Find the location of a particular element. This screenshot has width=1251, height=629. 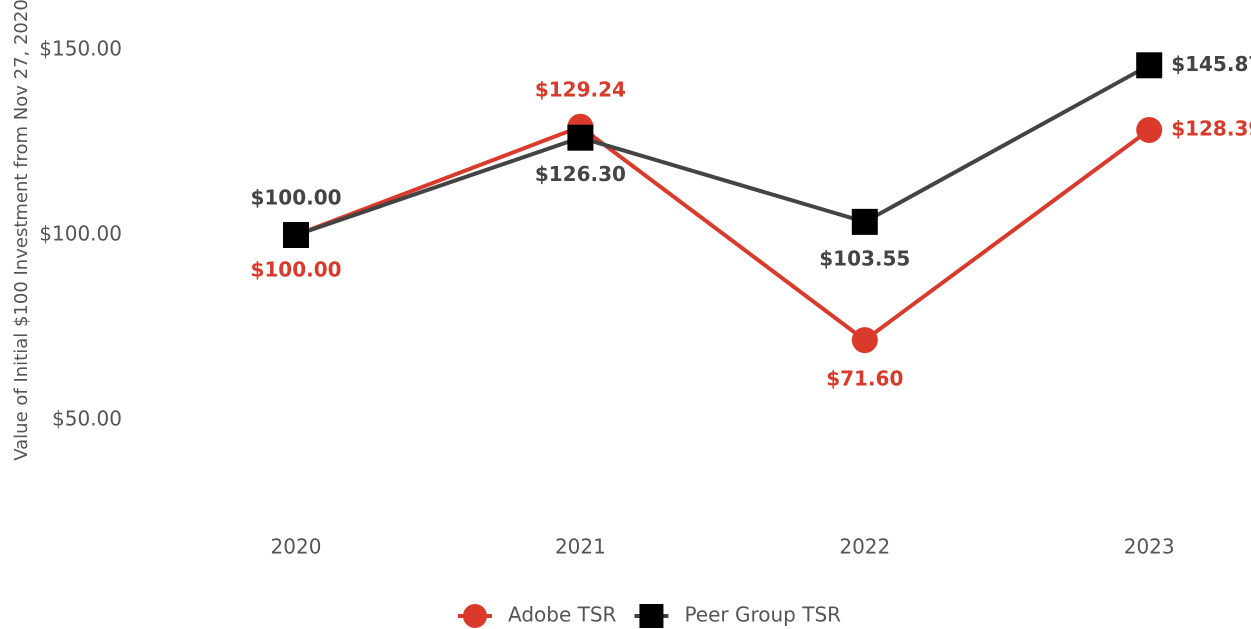

data-label: $129.24 is located at coordinates (580, 89).